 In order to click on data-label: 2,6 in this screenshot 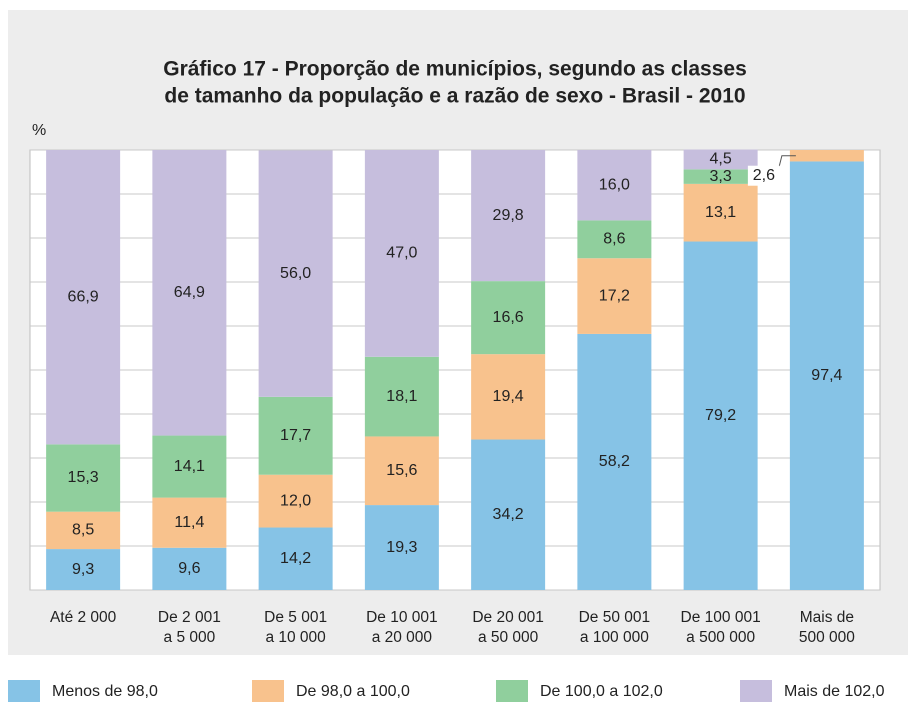, I will do `click(764, 175)`.